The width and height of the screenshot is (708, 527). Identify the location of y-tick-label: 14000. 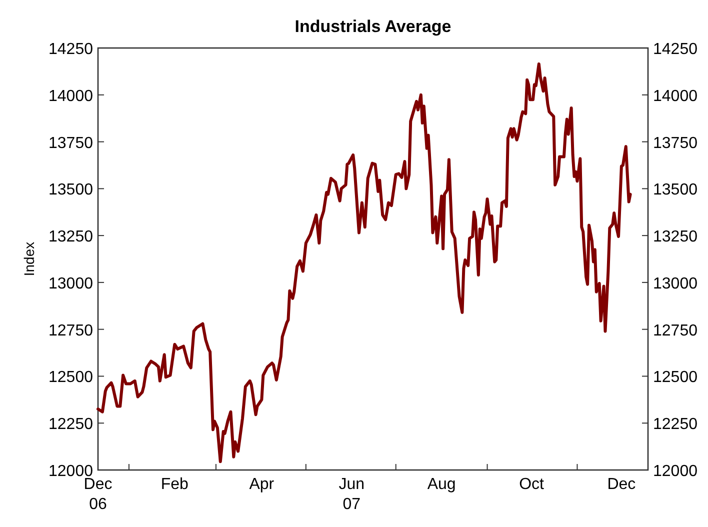
(71, 96).